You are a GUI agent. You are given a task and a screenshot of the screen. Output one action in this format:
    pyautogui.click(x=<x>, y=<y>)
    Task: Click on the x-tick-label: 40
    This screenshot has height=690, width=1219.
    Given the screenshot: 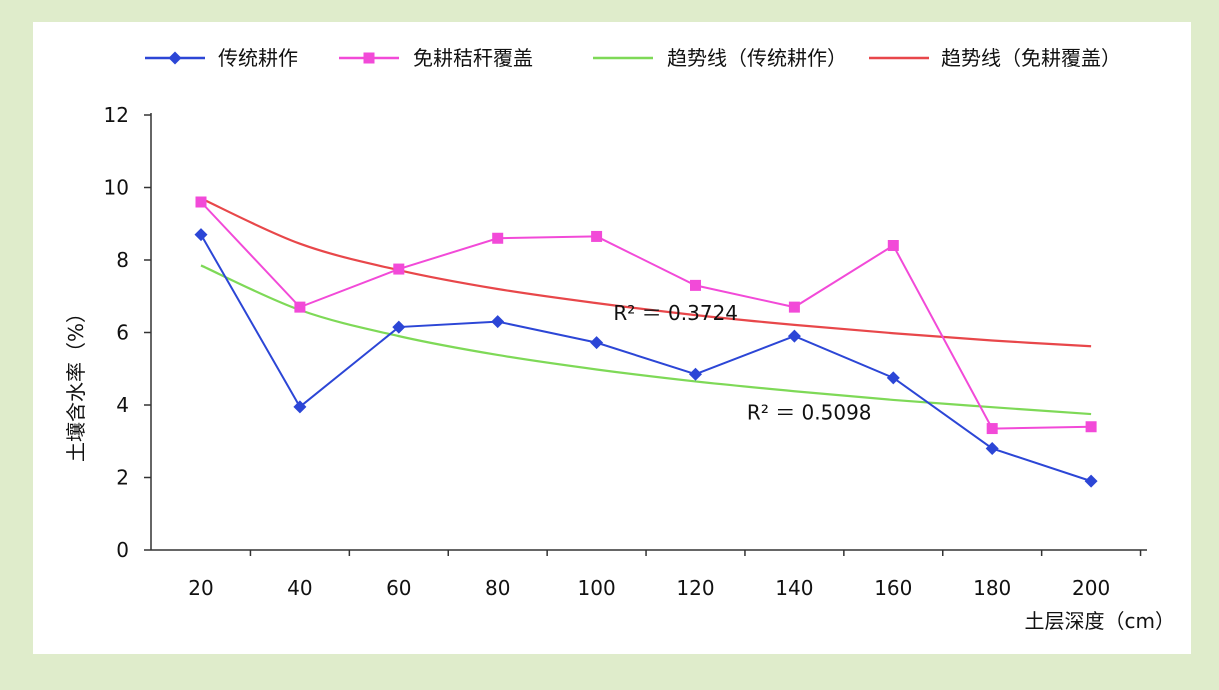 What is the action you would take?
    pyautogui.click(x=299, y=588)
    